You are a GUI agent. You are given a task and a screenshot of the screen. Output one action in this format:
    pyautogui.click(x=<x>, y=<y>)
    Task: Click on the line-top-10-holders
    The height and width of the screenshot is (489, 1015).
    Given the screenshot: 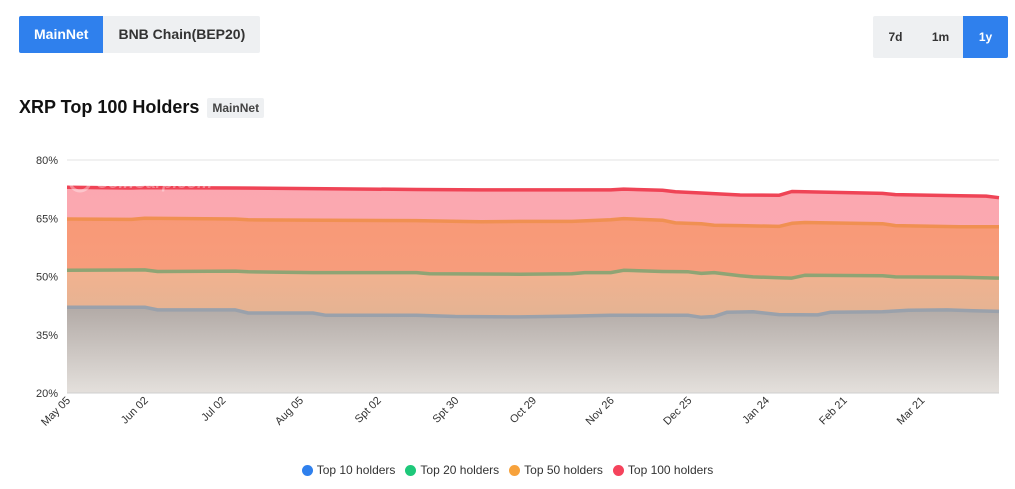 What is the action you would take?
    pyautogui.click(x=533, y=312)
    